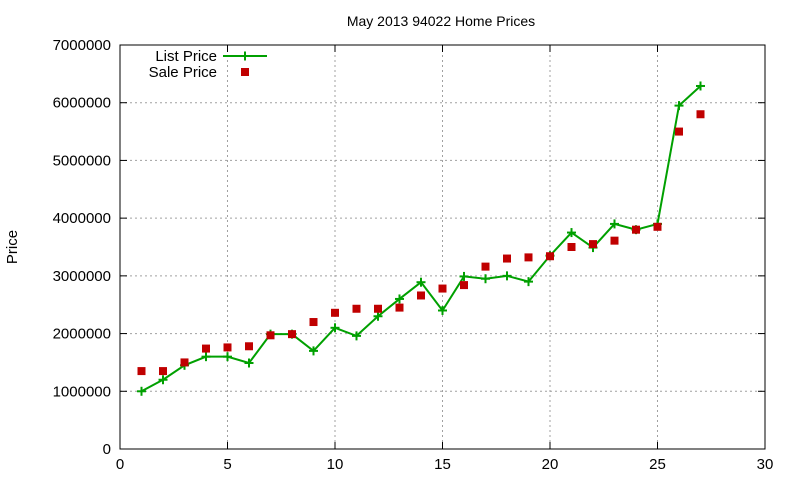 Image resolution: width=800 pixels, height=480 pixels. What do you see at coordinates (183, 72) in the screenshot?
I see `legend-label-sale-price: Sale Price` at bounding box center [183, 72].